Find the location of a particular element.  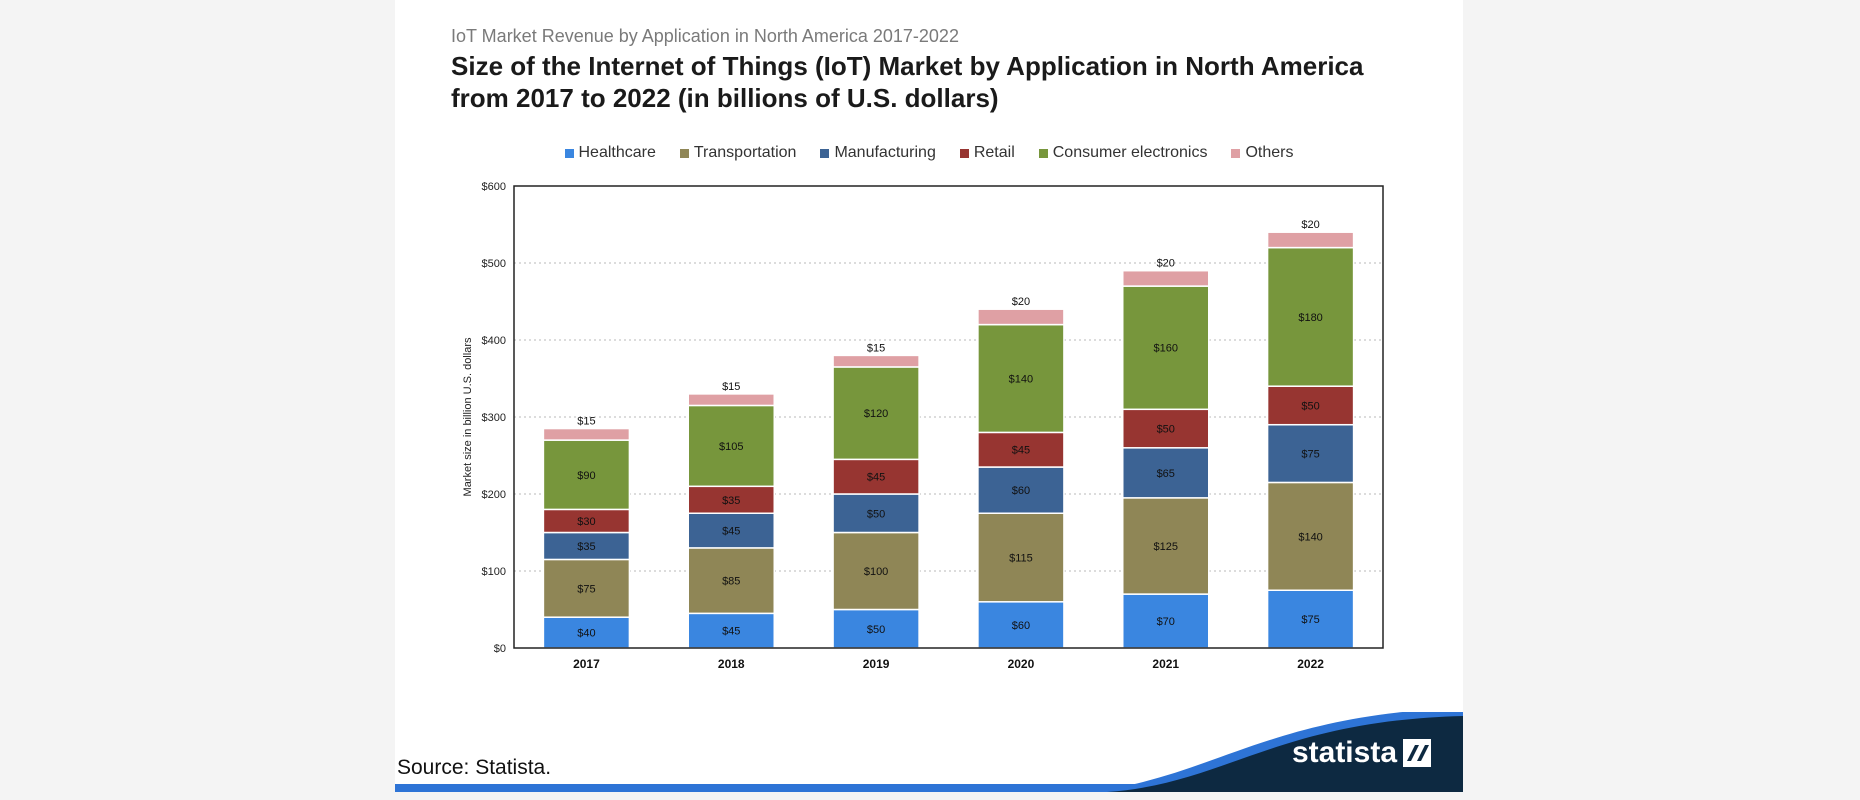

data-label: $85 is located at coordinates (731, 582).